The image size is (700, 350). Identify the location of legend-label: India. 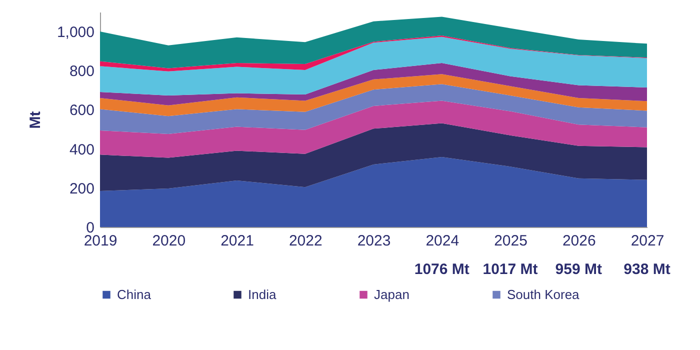
(262, 294).